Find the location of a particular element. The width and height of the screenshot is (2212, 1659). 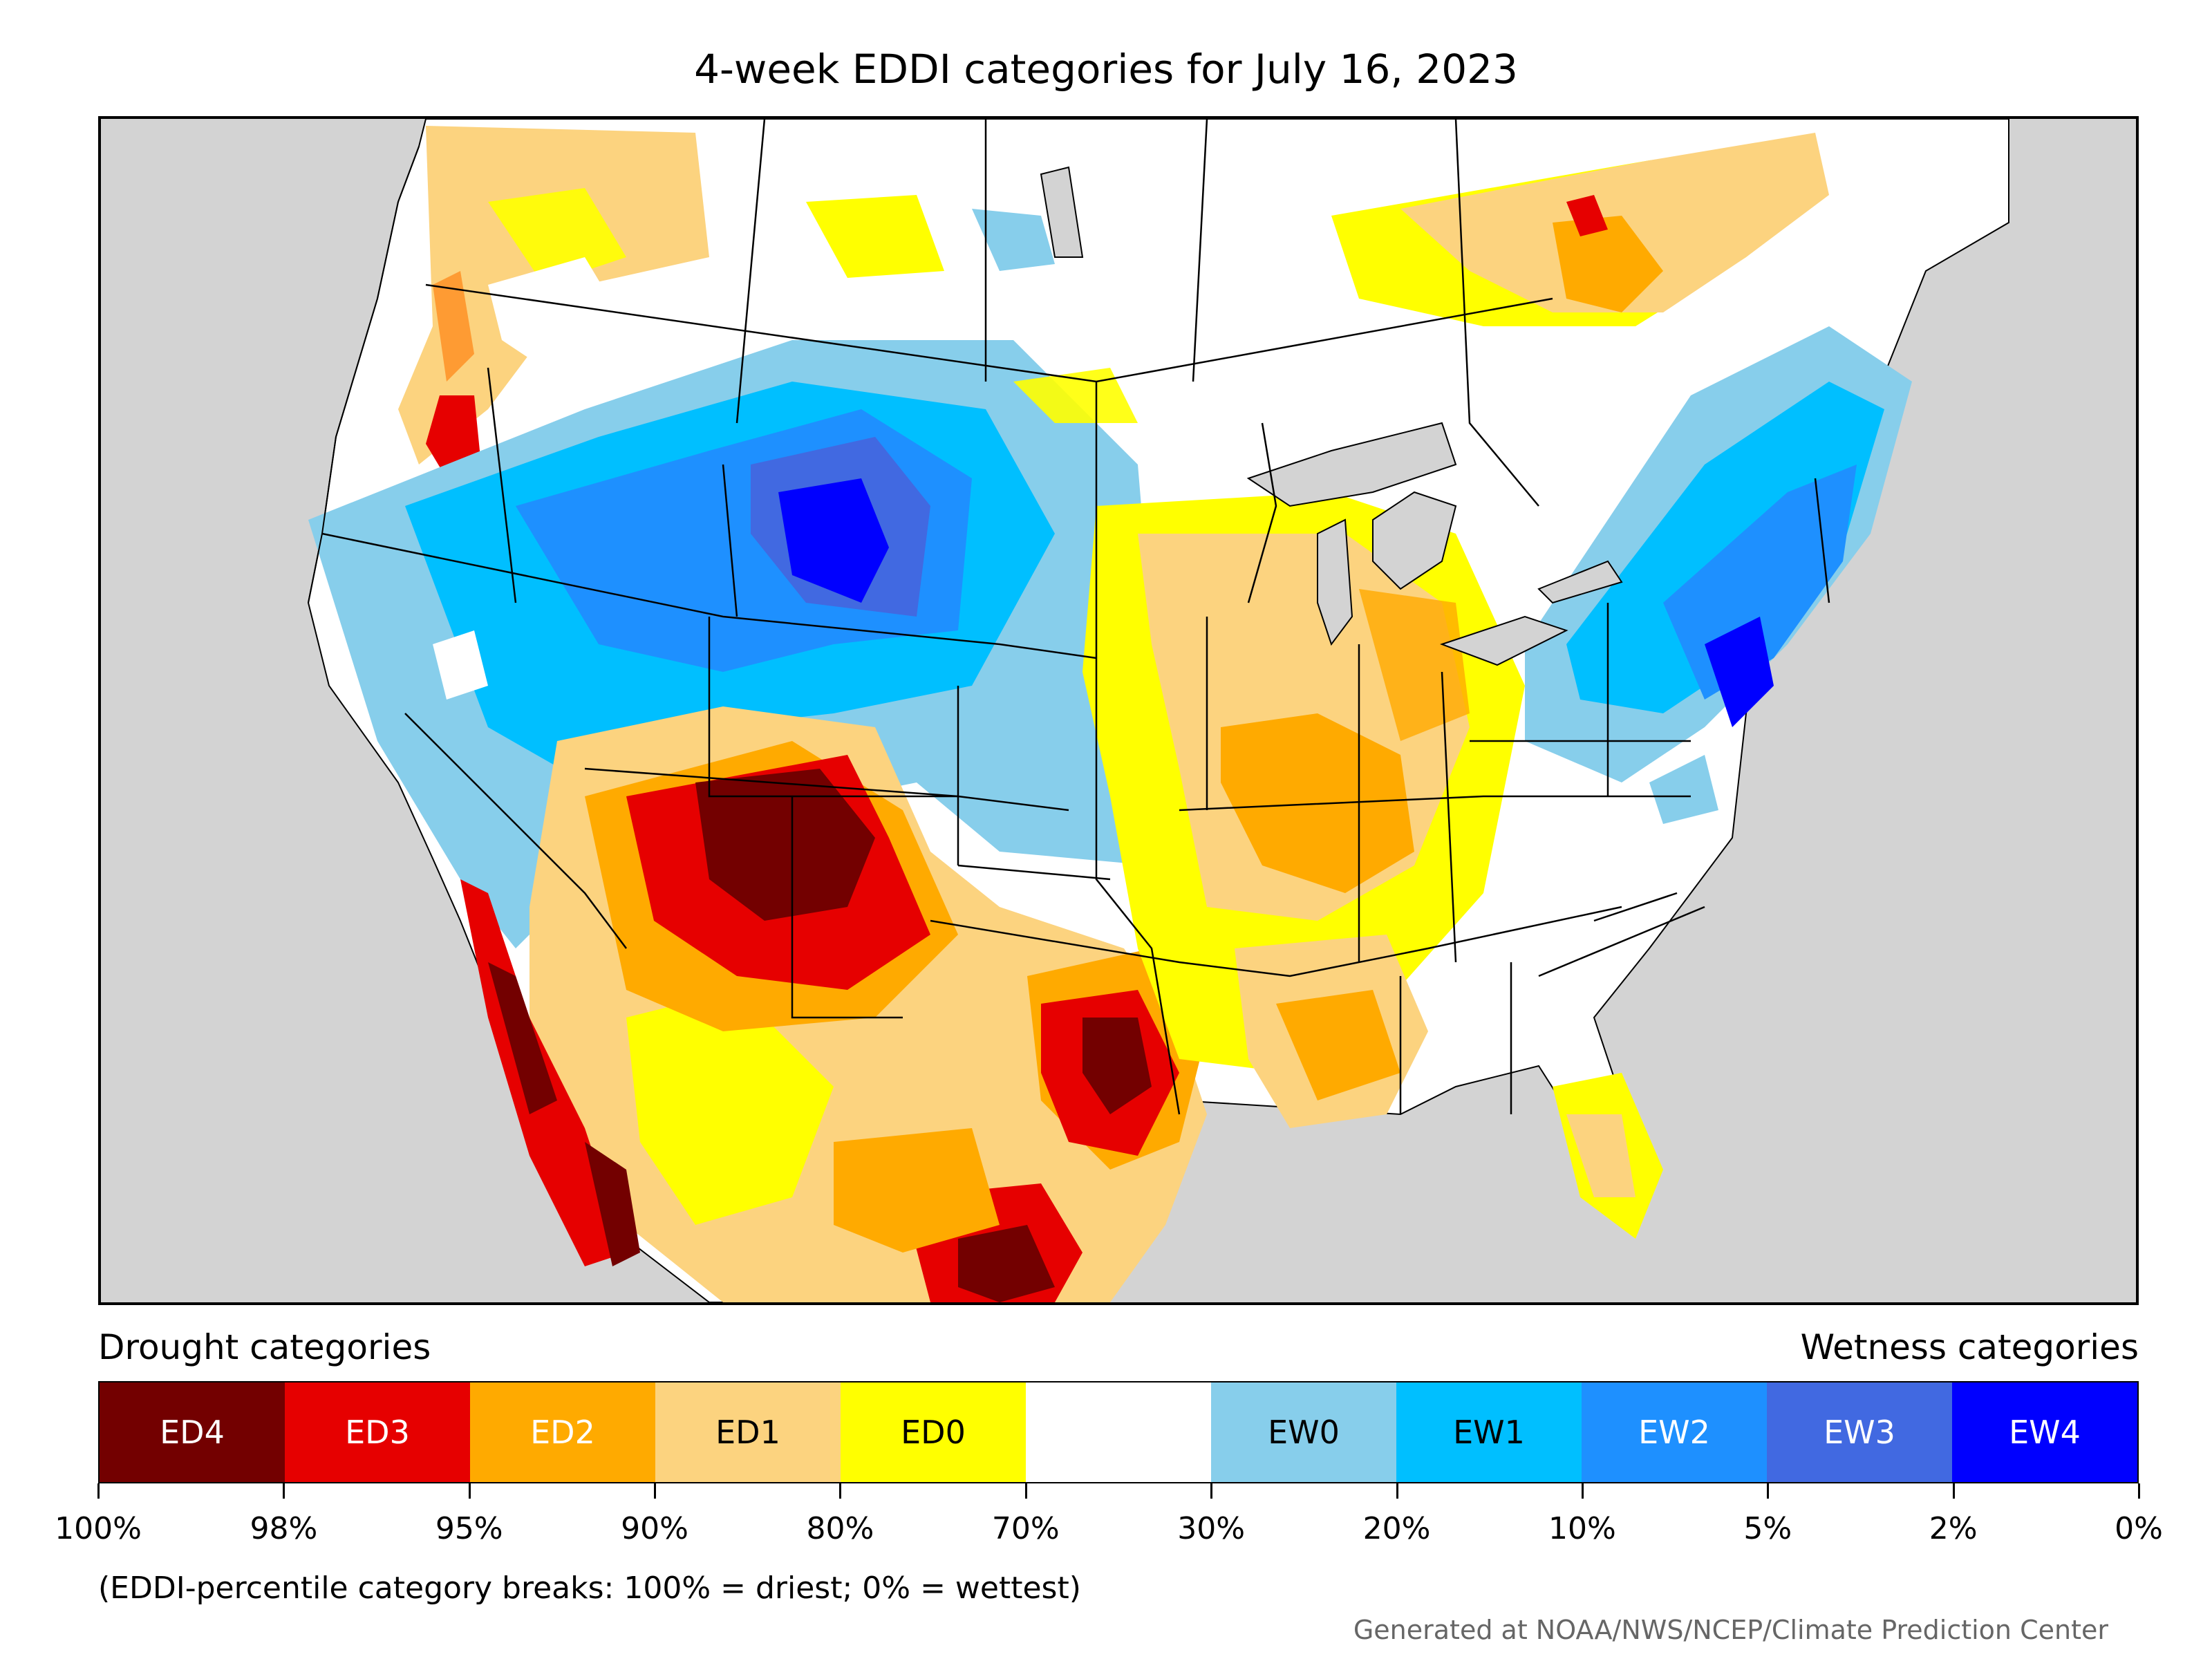

category-cell-ed3: ED3 is located at coordinates (378, 1432).